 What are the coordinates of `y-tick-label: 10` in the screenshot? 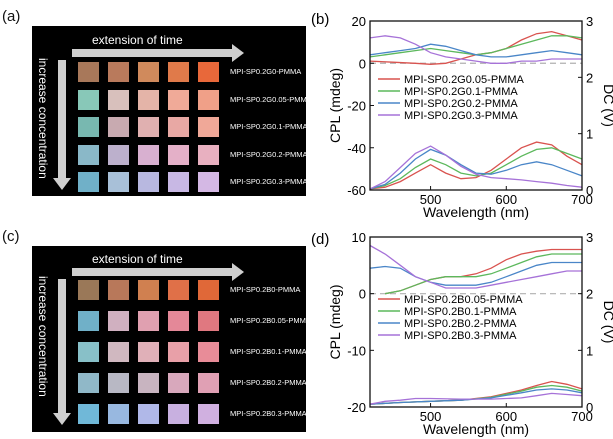 It's located at (359, 237).